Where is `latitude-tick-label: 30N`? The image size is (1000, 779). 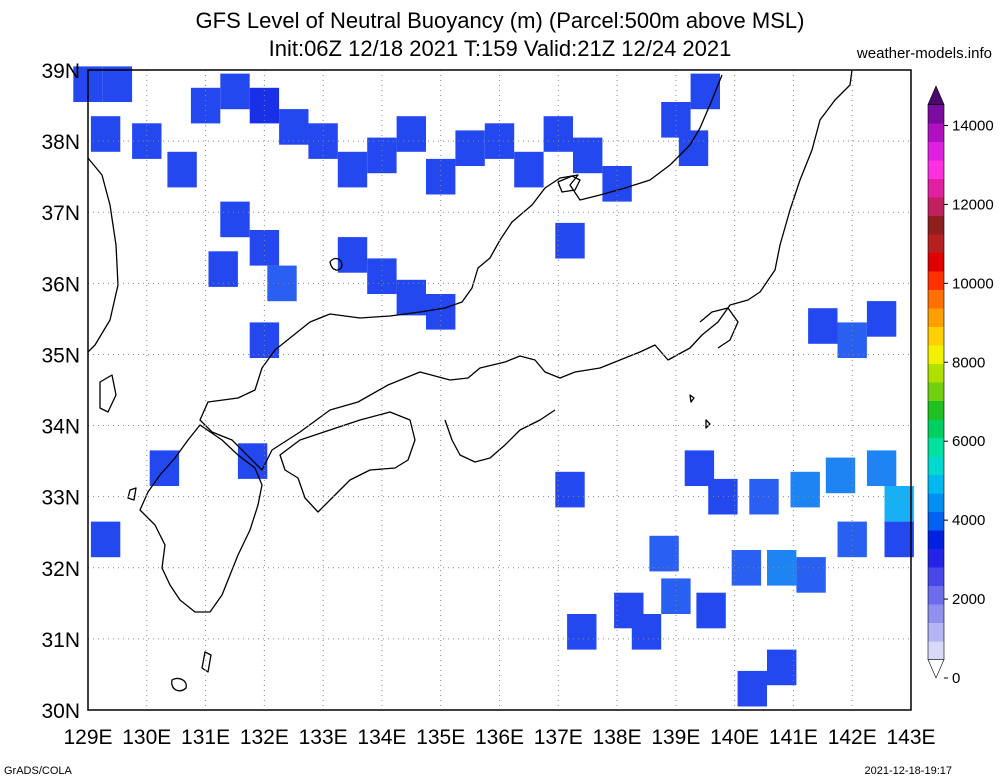
latitude-tick-label: 30N is located at coordinates (60, 711).